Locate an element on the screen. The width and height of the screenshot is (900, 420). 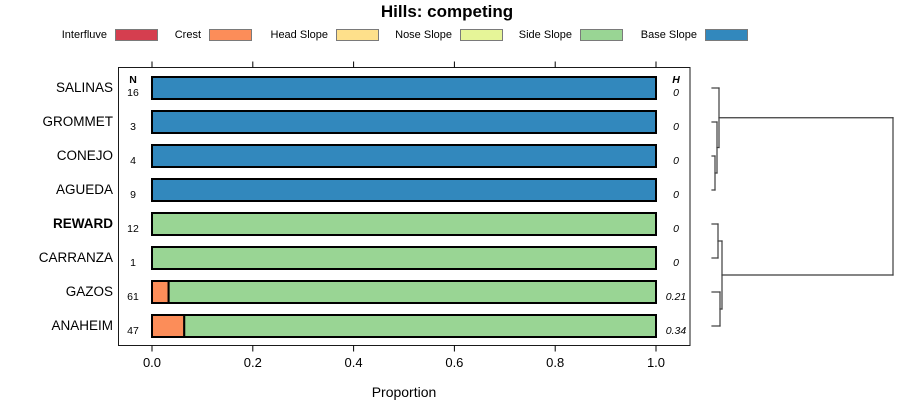
h-column-header: H is located at coordinates (676, 80).